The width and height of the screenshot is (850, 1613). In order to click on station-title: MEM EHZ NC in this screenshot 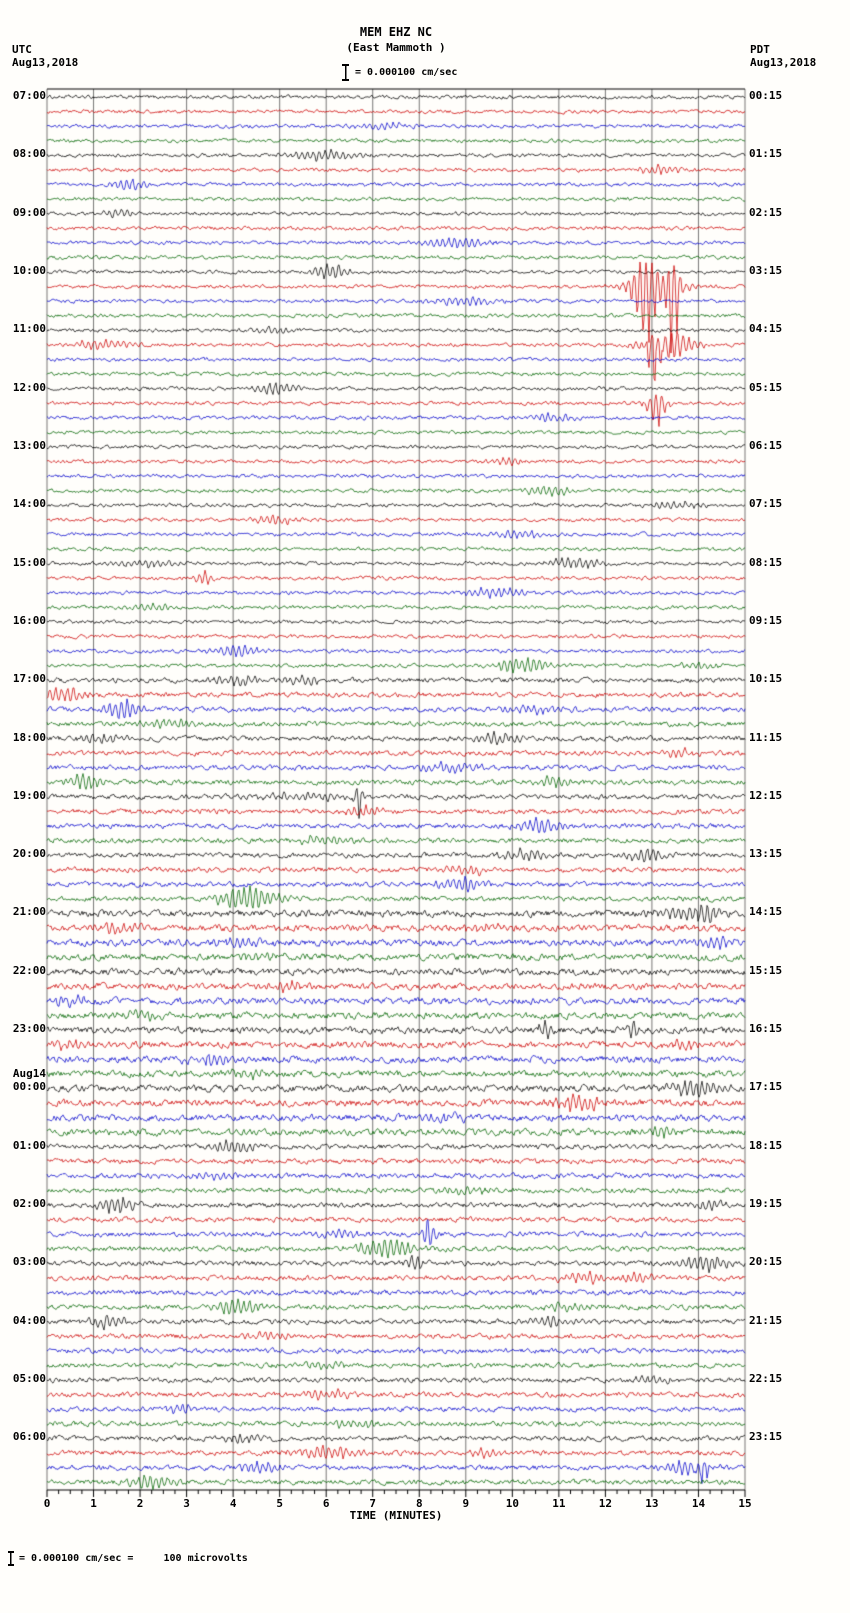, I will do `click(396, 32)`.